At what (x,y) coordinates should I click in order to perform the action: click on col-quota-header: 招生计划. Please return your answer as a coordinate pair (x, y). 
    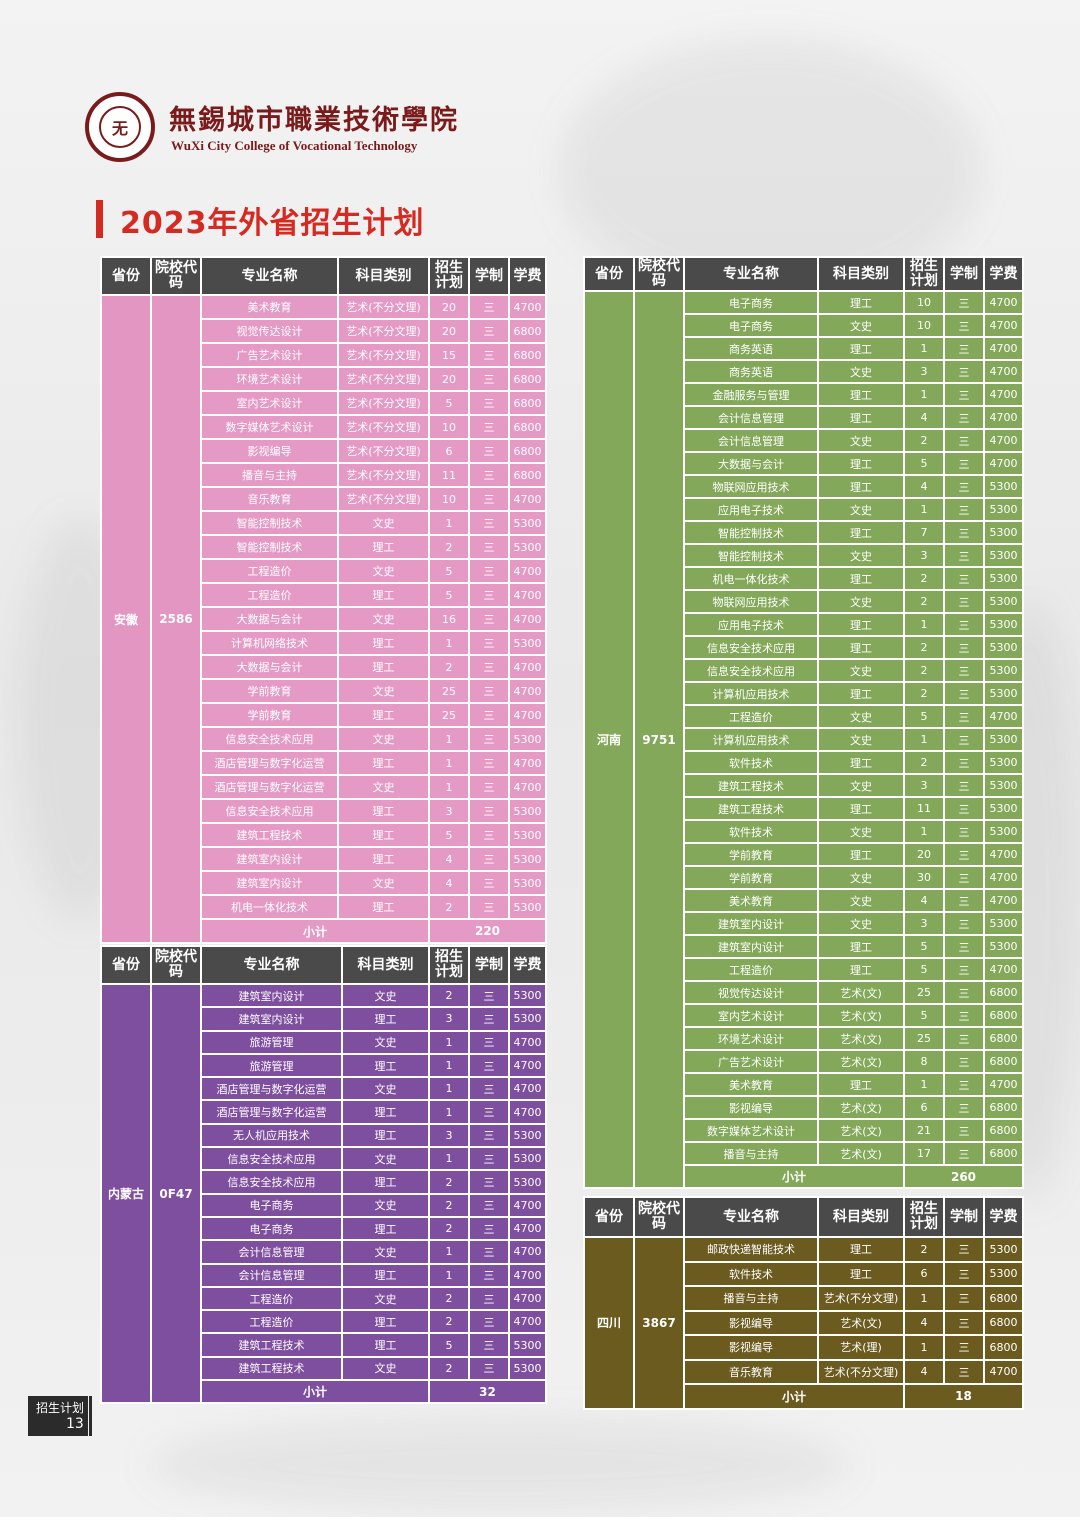
    Looking at the image, I should click on (924, 1217).